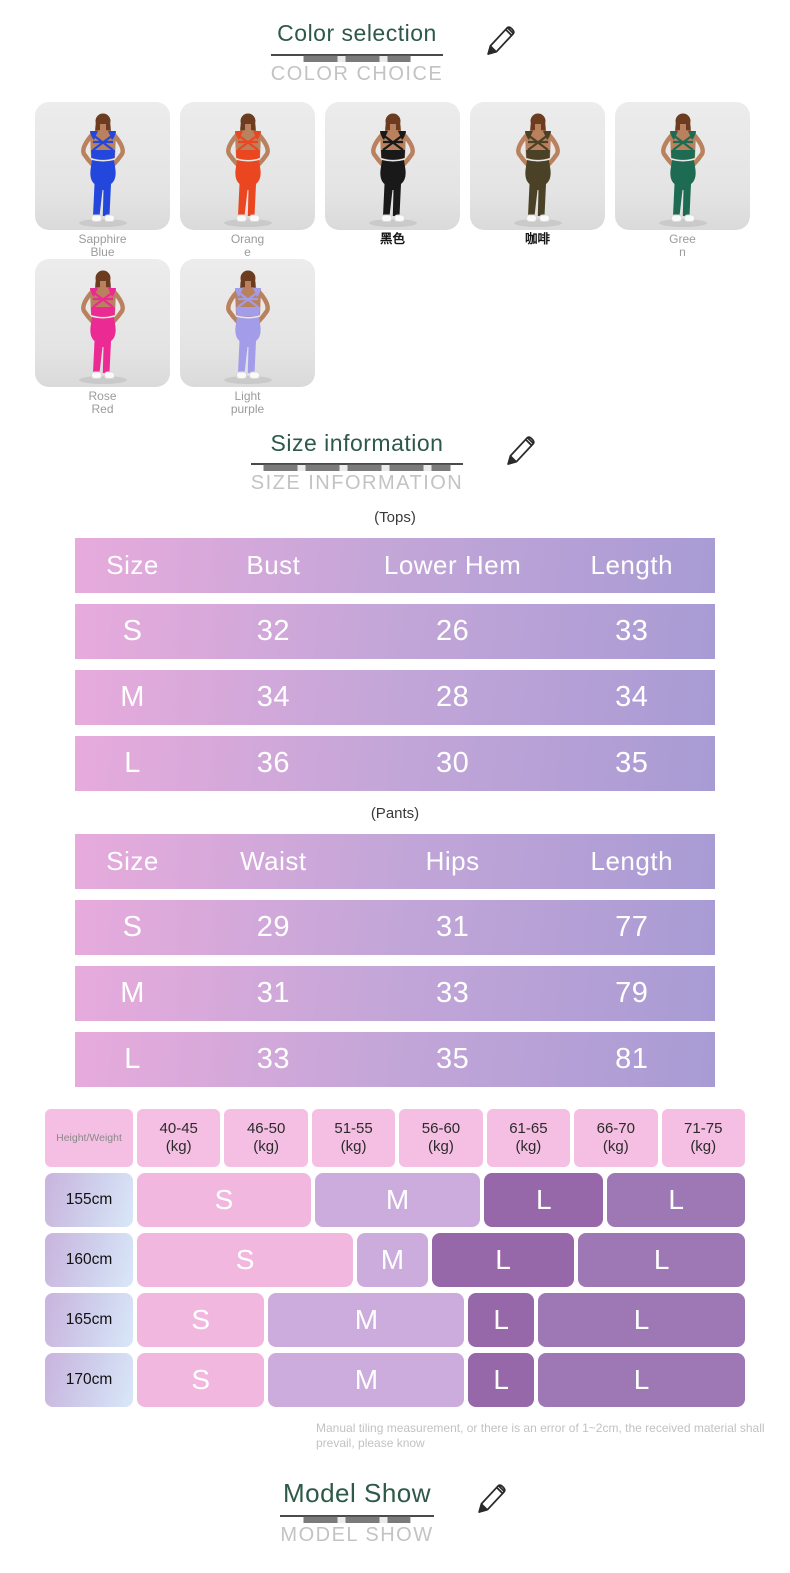  I want to click on section-subtitle: MODEL SHOW, so click(357, 1535).